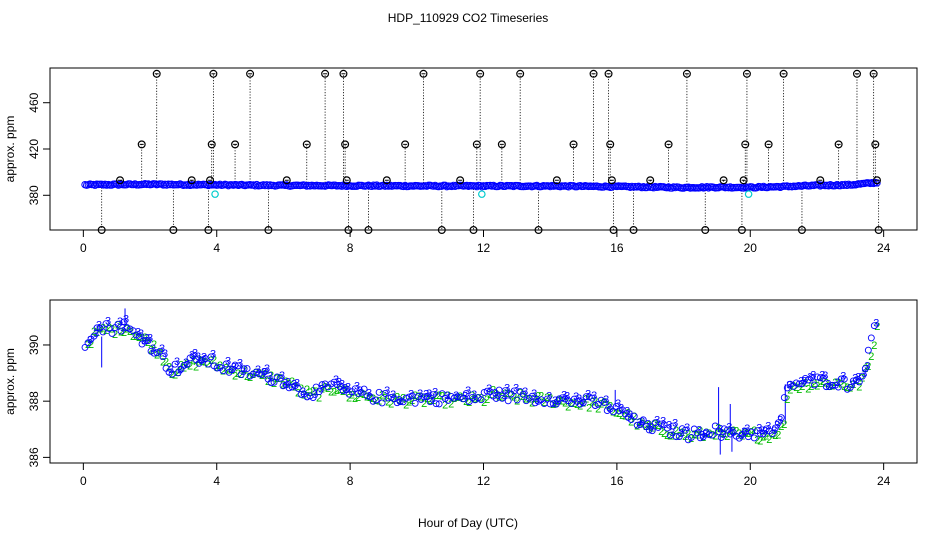  I want to click on x-tick-label: 4, so click(216, 248).